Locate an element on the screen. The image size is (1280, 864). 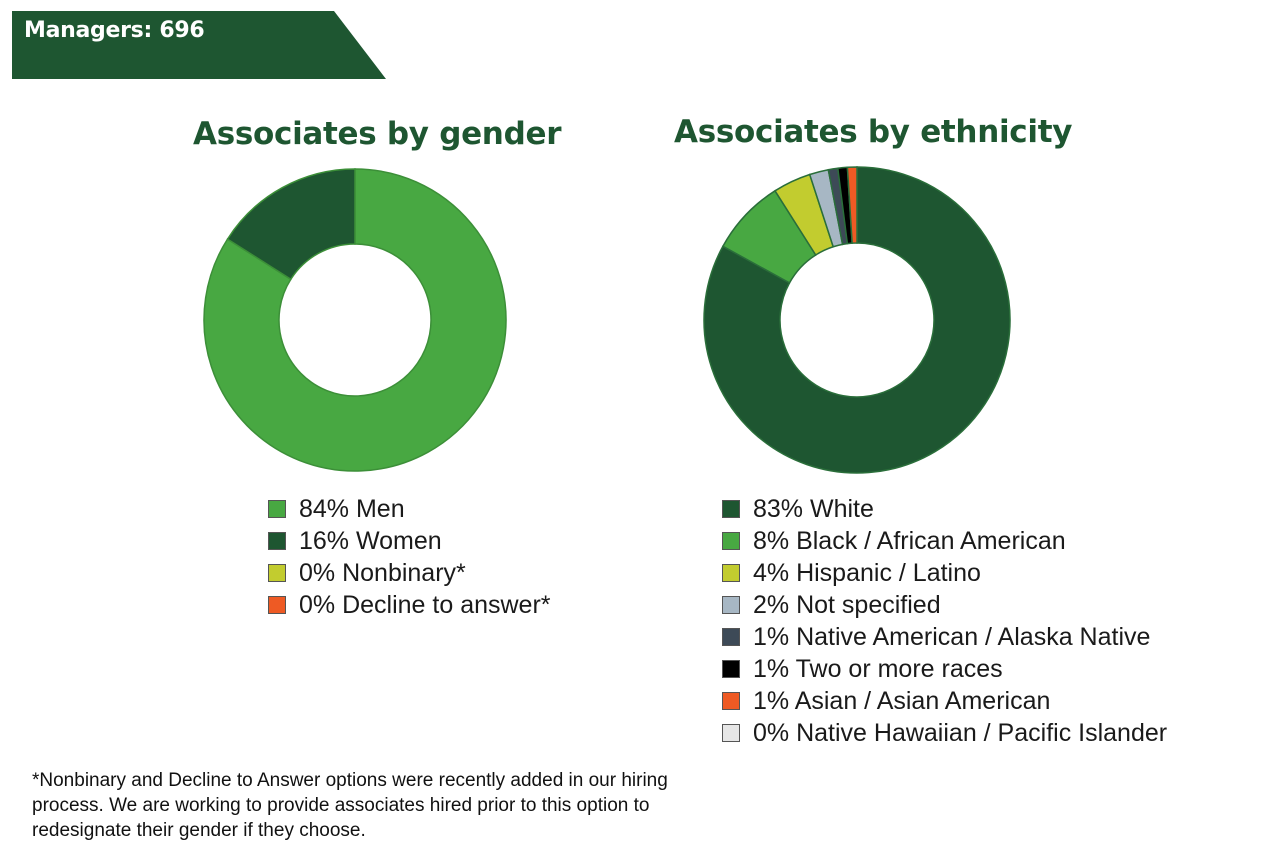
ethnicity-legend-item: 1% Asian / Asian American is located at coordinates (944, 701).